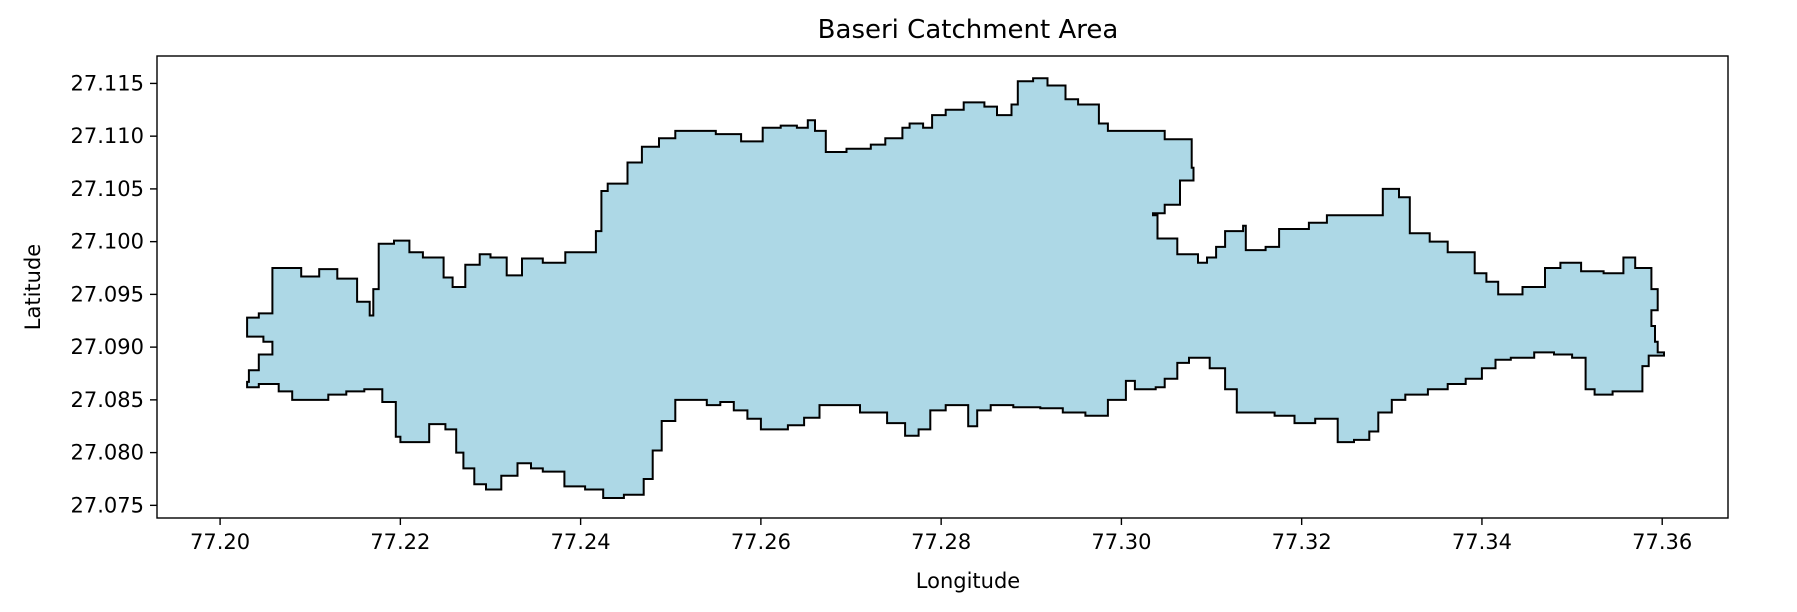 This screenshot has width=1797, height=612. What do you see at coordinates (968, 30) in the screenshot?
I see `chart-title: Baseri Catchment Area` at bounding box center [968, 30].